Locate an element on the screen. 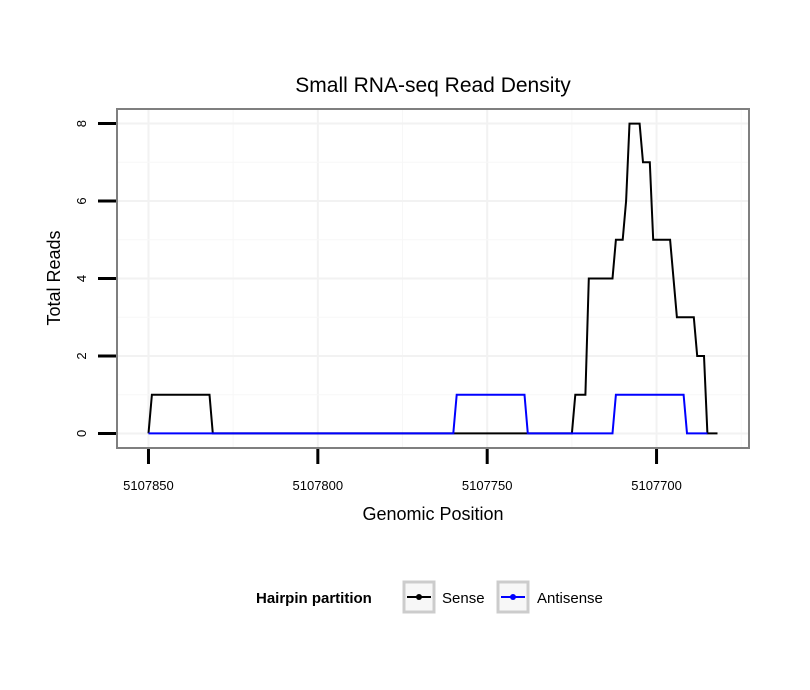 The image size is (810, 690). legend-point-sense is located at coordinates (419, 597).